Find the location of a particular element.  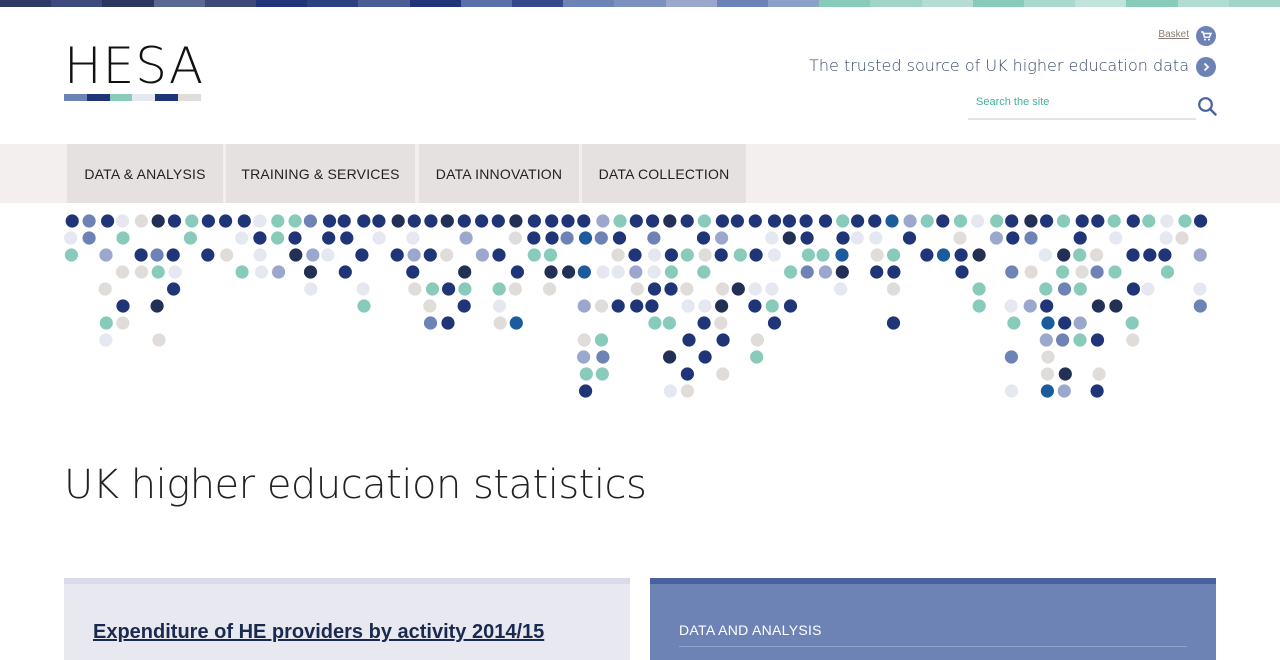

basket-link: Basket is located at coordinates (1173, 34).